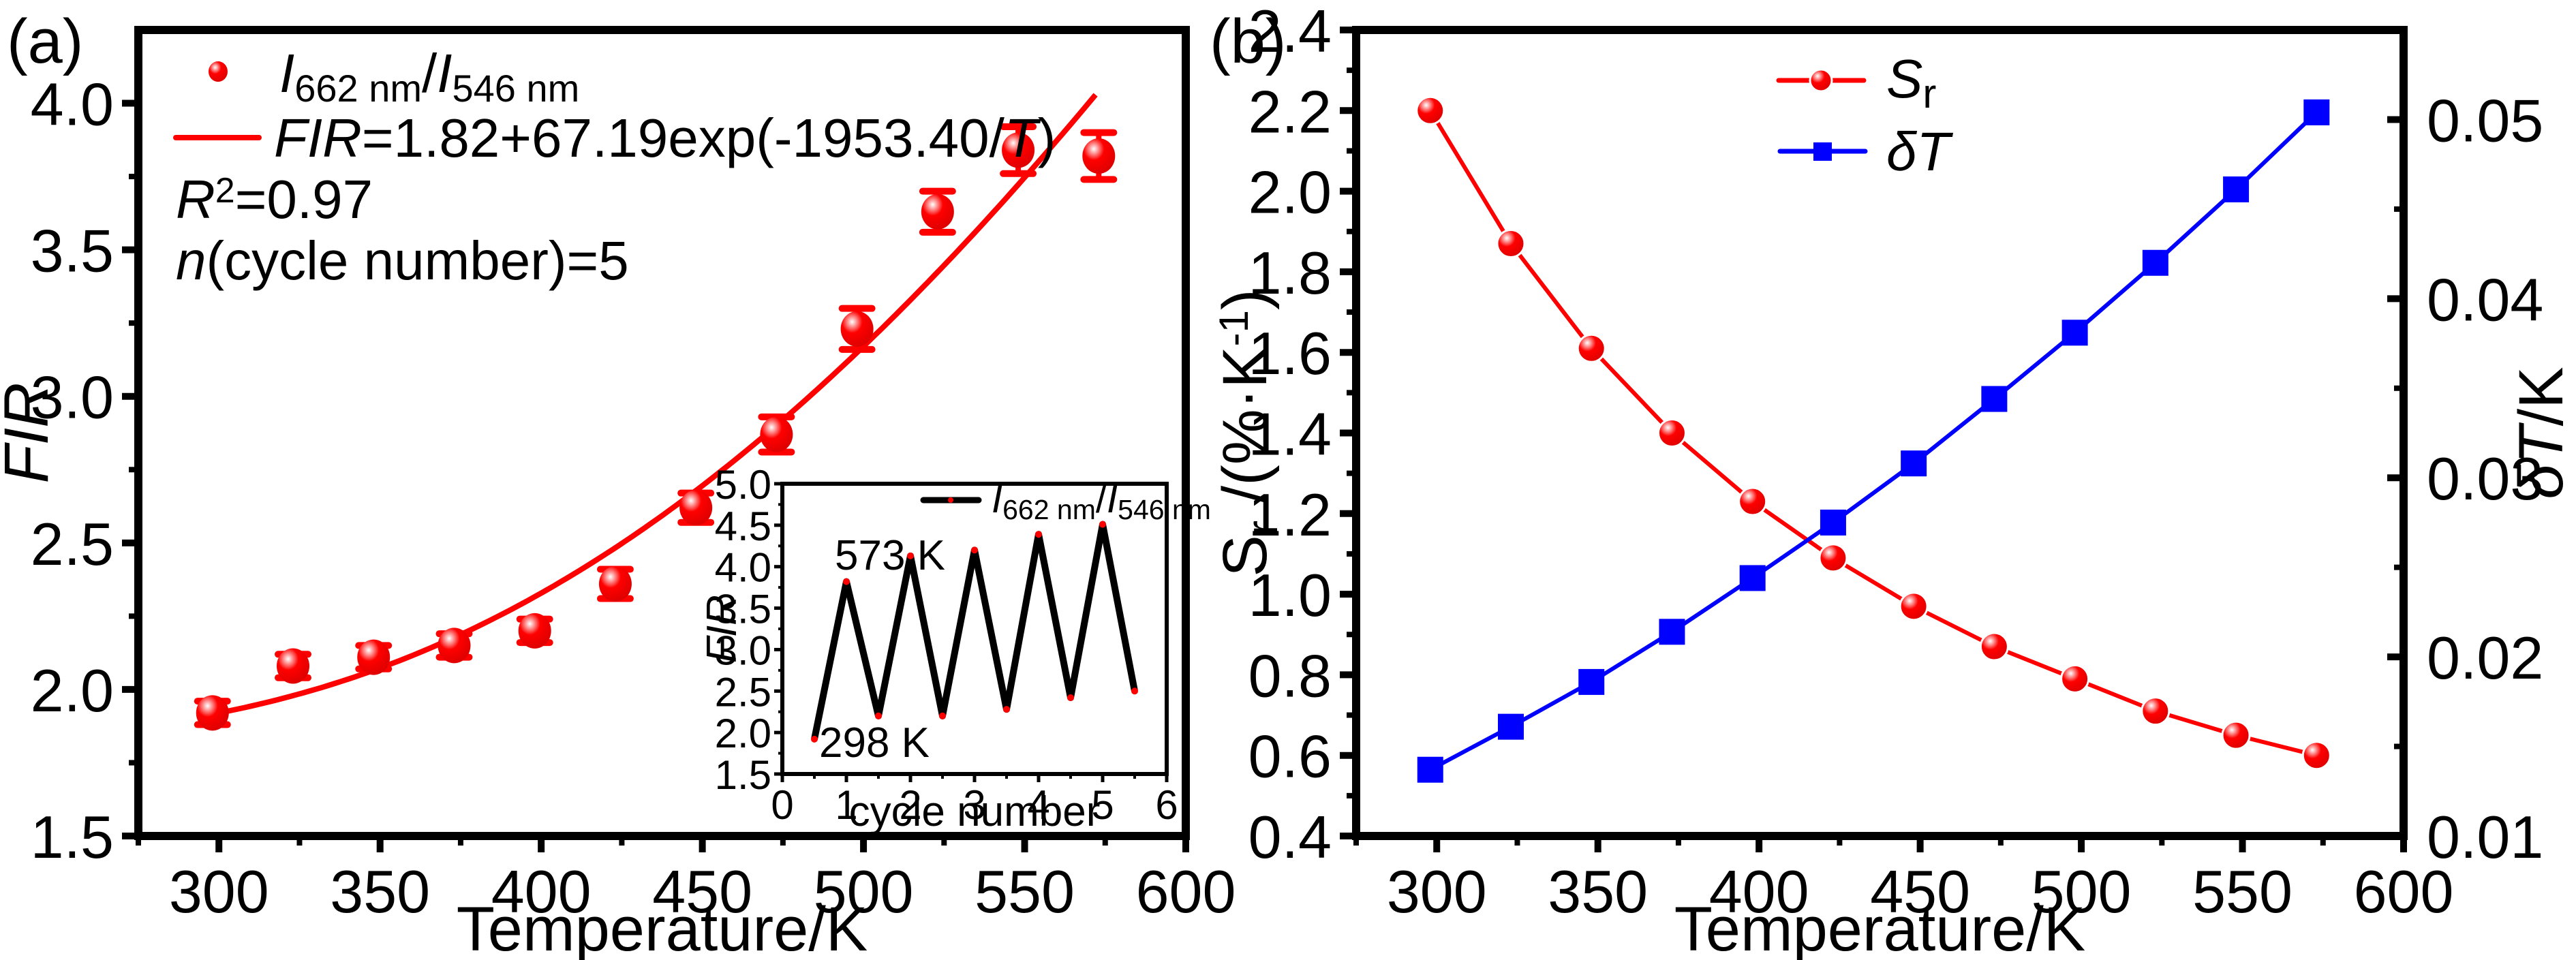 Image resolution: width=2576 pixels, height=960 pixels. What do you see at coordinates (1166, 805) in the screenshot?
I see `inset-x-tick-label: 6` at bounding box center [1166, 805].